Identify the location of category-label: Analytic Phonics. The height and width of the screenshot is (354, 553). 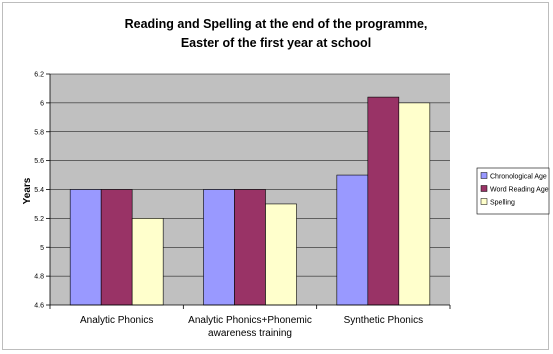
(116, 320).